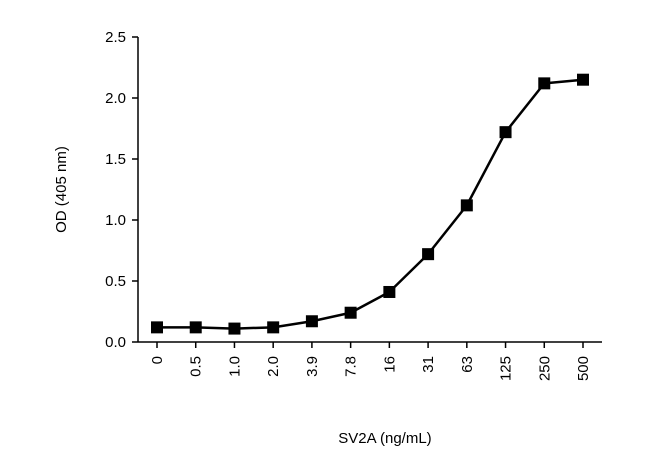 This screenshot has width=650, height=468. I want to click on y-tick-label: 0.5, so click(115, 281).